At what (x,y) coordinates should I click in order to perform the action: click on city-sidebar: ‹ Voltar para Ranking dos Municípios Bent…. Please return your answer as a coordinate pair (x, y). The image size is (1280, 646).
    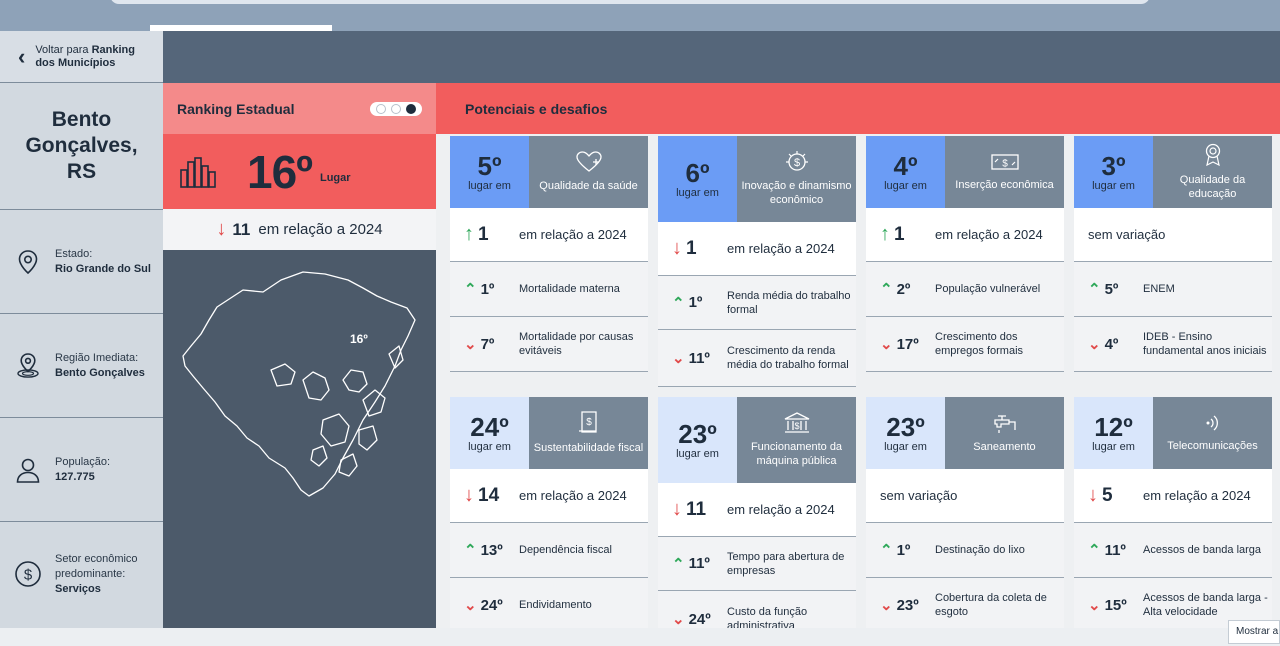
    Looking at the image, I should click on (81, 329).